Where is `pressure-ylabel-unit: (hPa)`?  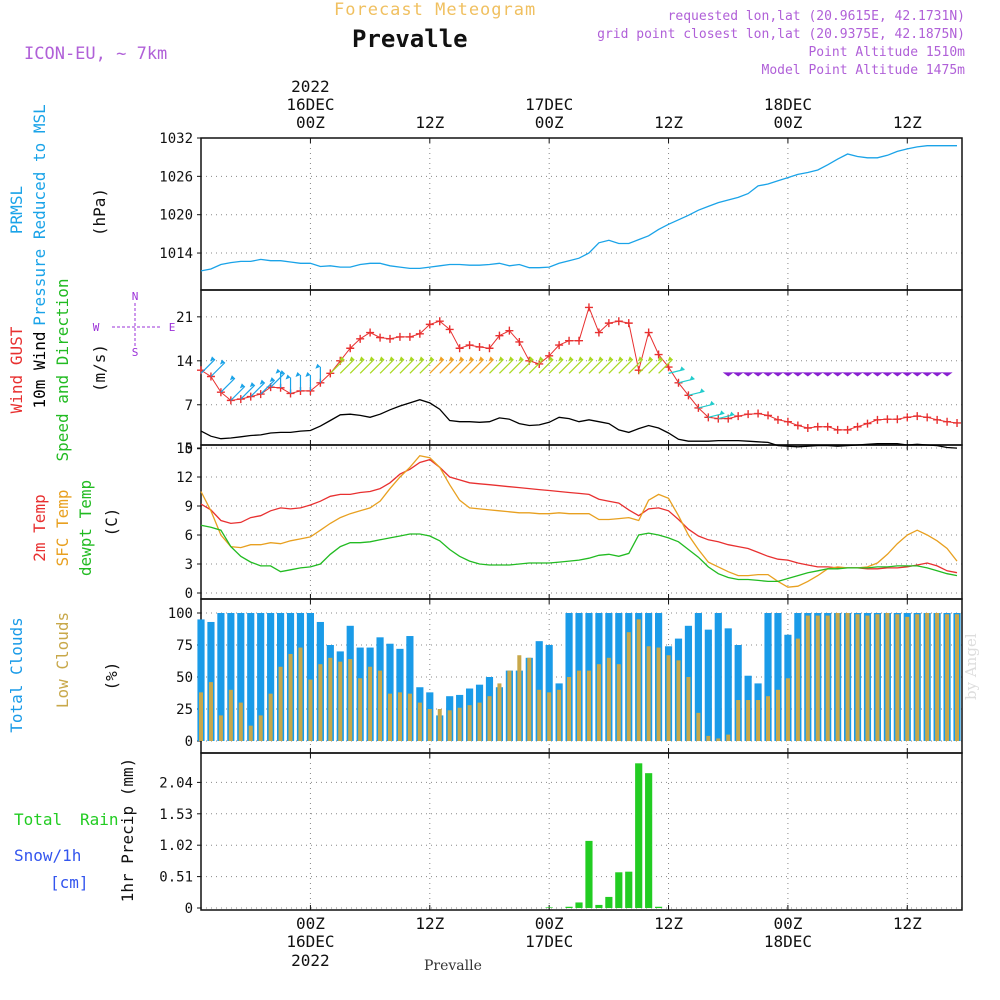 pressure-ylabel-unit: (hPa) is located at coordinates (99, 212).